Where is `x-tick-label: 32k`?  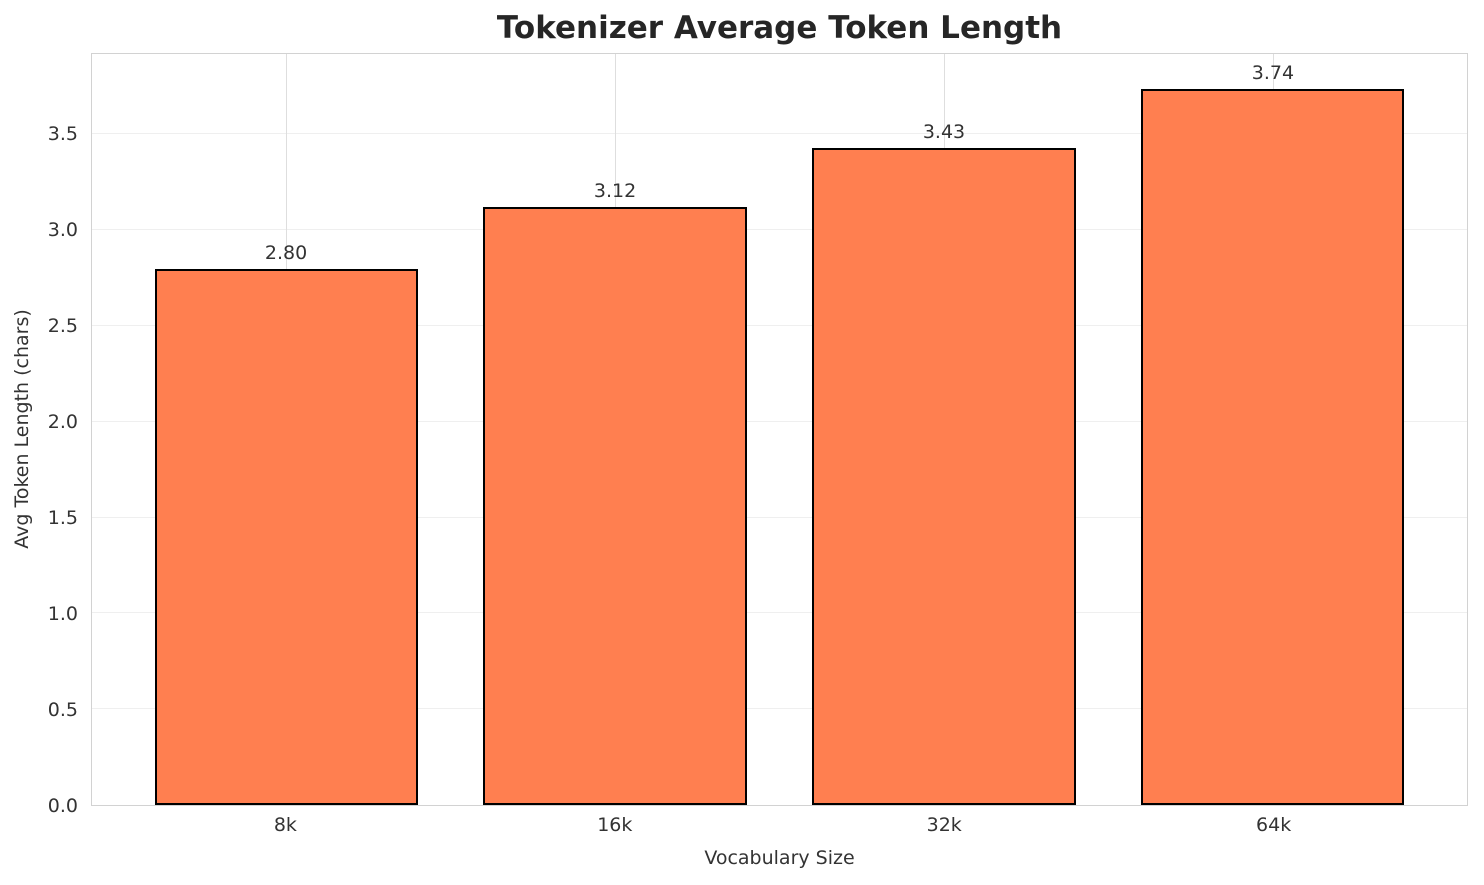
x-tick-label: 32k is located at coordinates (944, 825).